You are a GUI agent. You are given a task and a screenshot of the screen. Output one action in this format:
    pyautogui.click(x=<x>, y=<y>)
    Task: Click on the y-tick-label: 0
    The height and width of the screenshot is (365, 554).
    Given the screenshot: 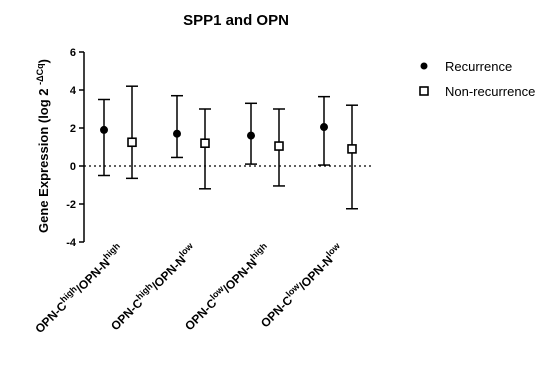 What is the action you would take?
    pyautogui.click(x=73, y=167)
    